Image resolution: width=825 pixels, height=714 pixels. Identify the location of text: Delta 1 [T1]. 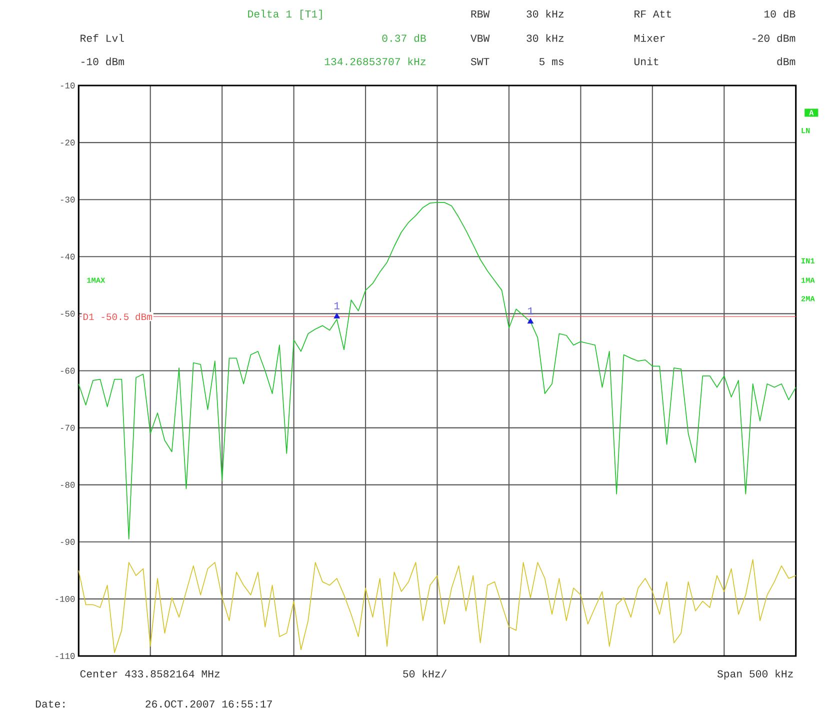
(285, 15).